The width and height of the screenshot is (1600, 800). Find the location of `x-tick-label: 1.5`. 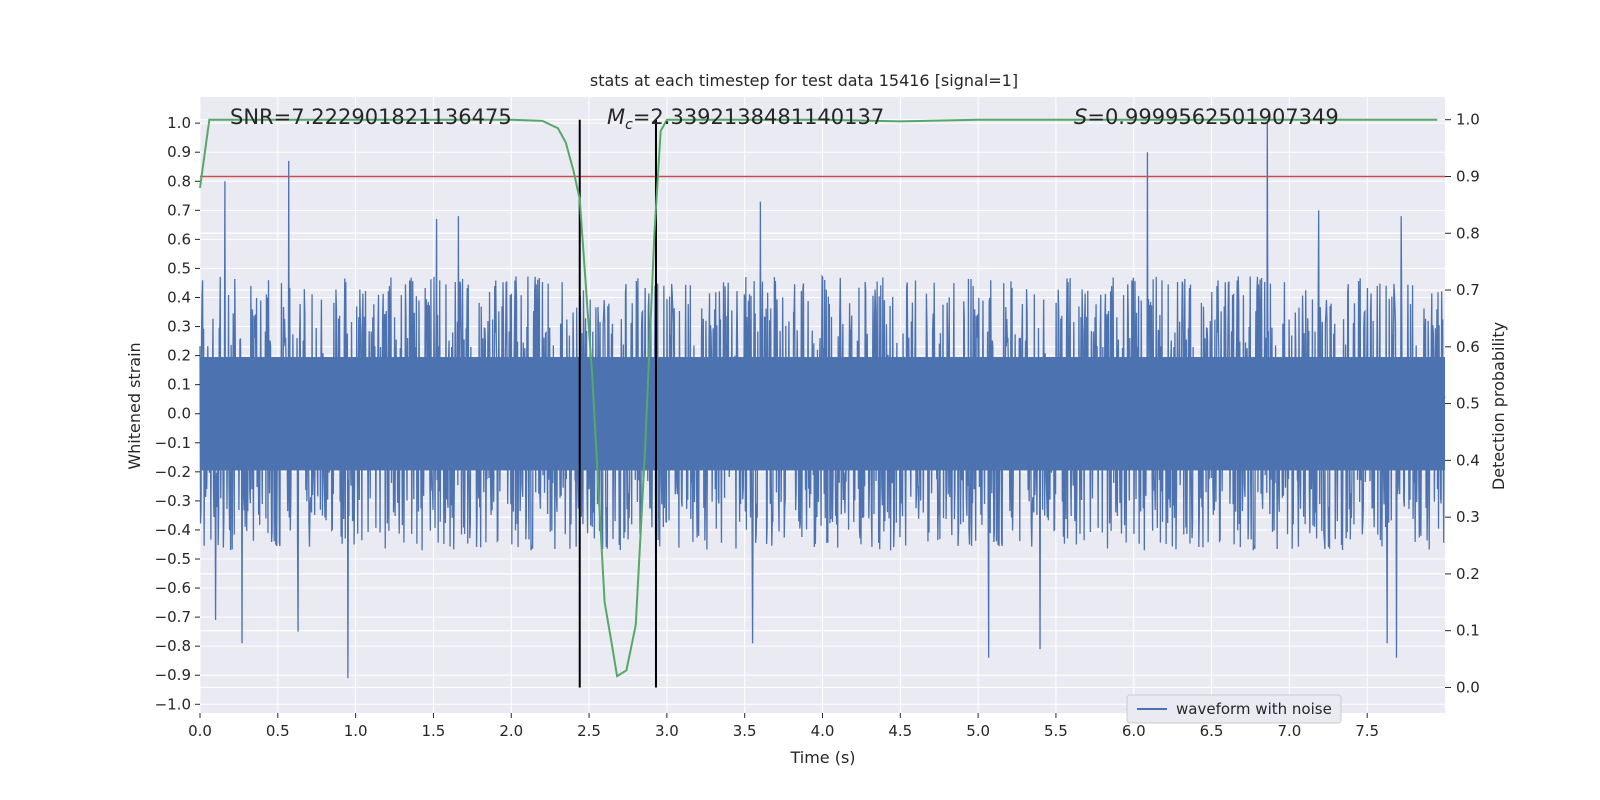

x-tick-label: 1.5 is located at coordinates (434, 731).